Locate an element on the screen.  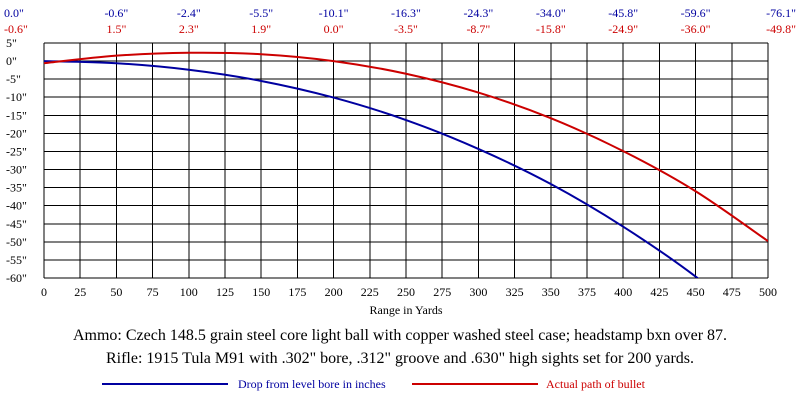
y-tick-label: -30" is located at coordinates (16, 170).